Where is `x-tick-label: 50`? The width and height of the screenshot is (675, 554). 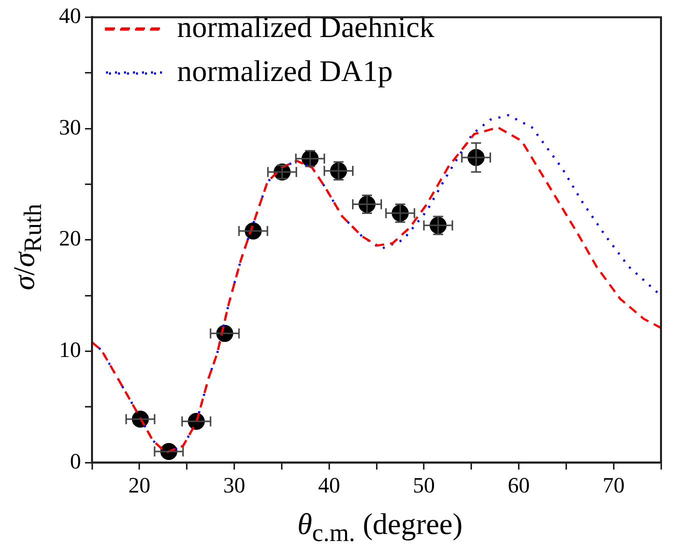 x-tick-label: 50 is located at coordinates (423, 485).